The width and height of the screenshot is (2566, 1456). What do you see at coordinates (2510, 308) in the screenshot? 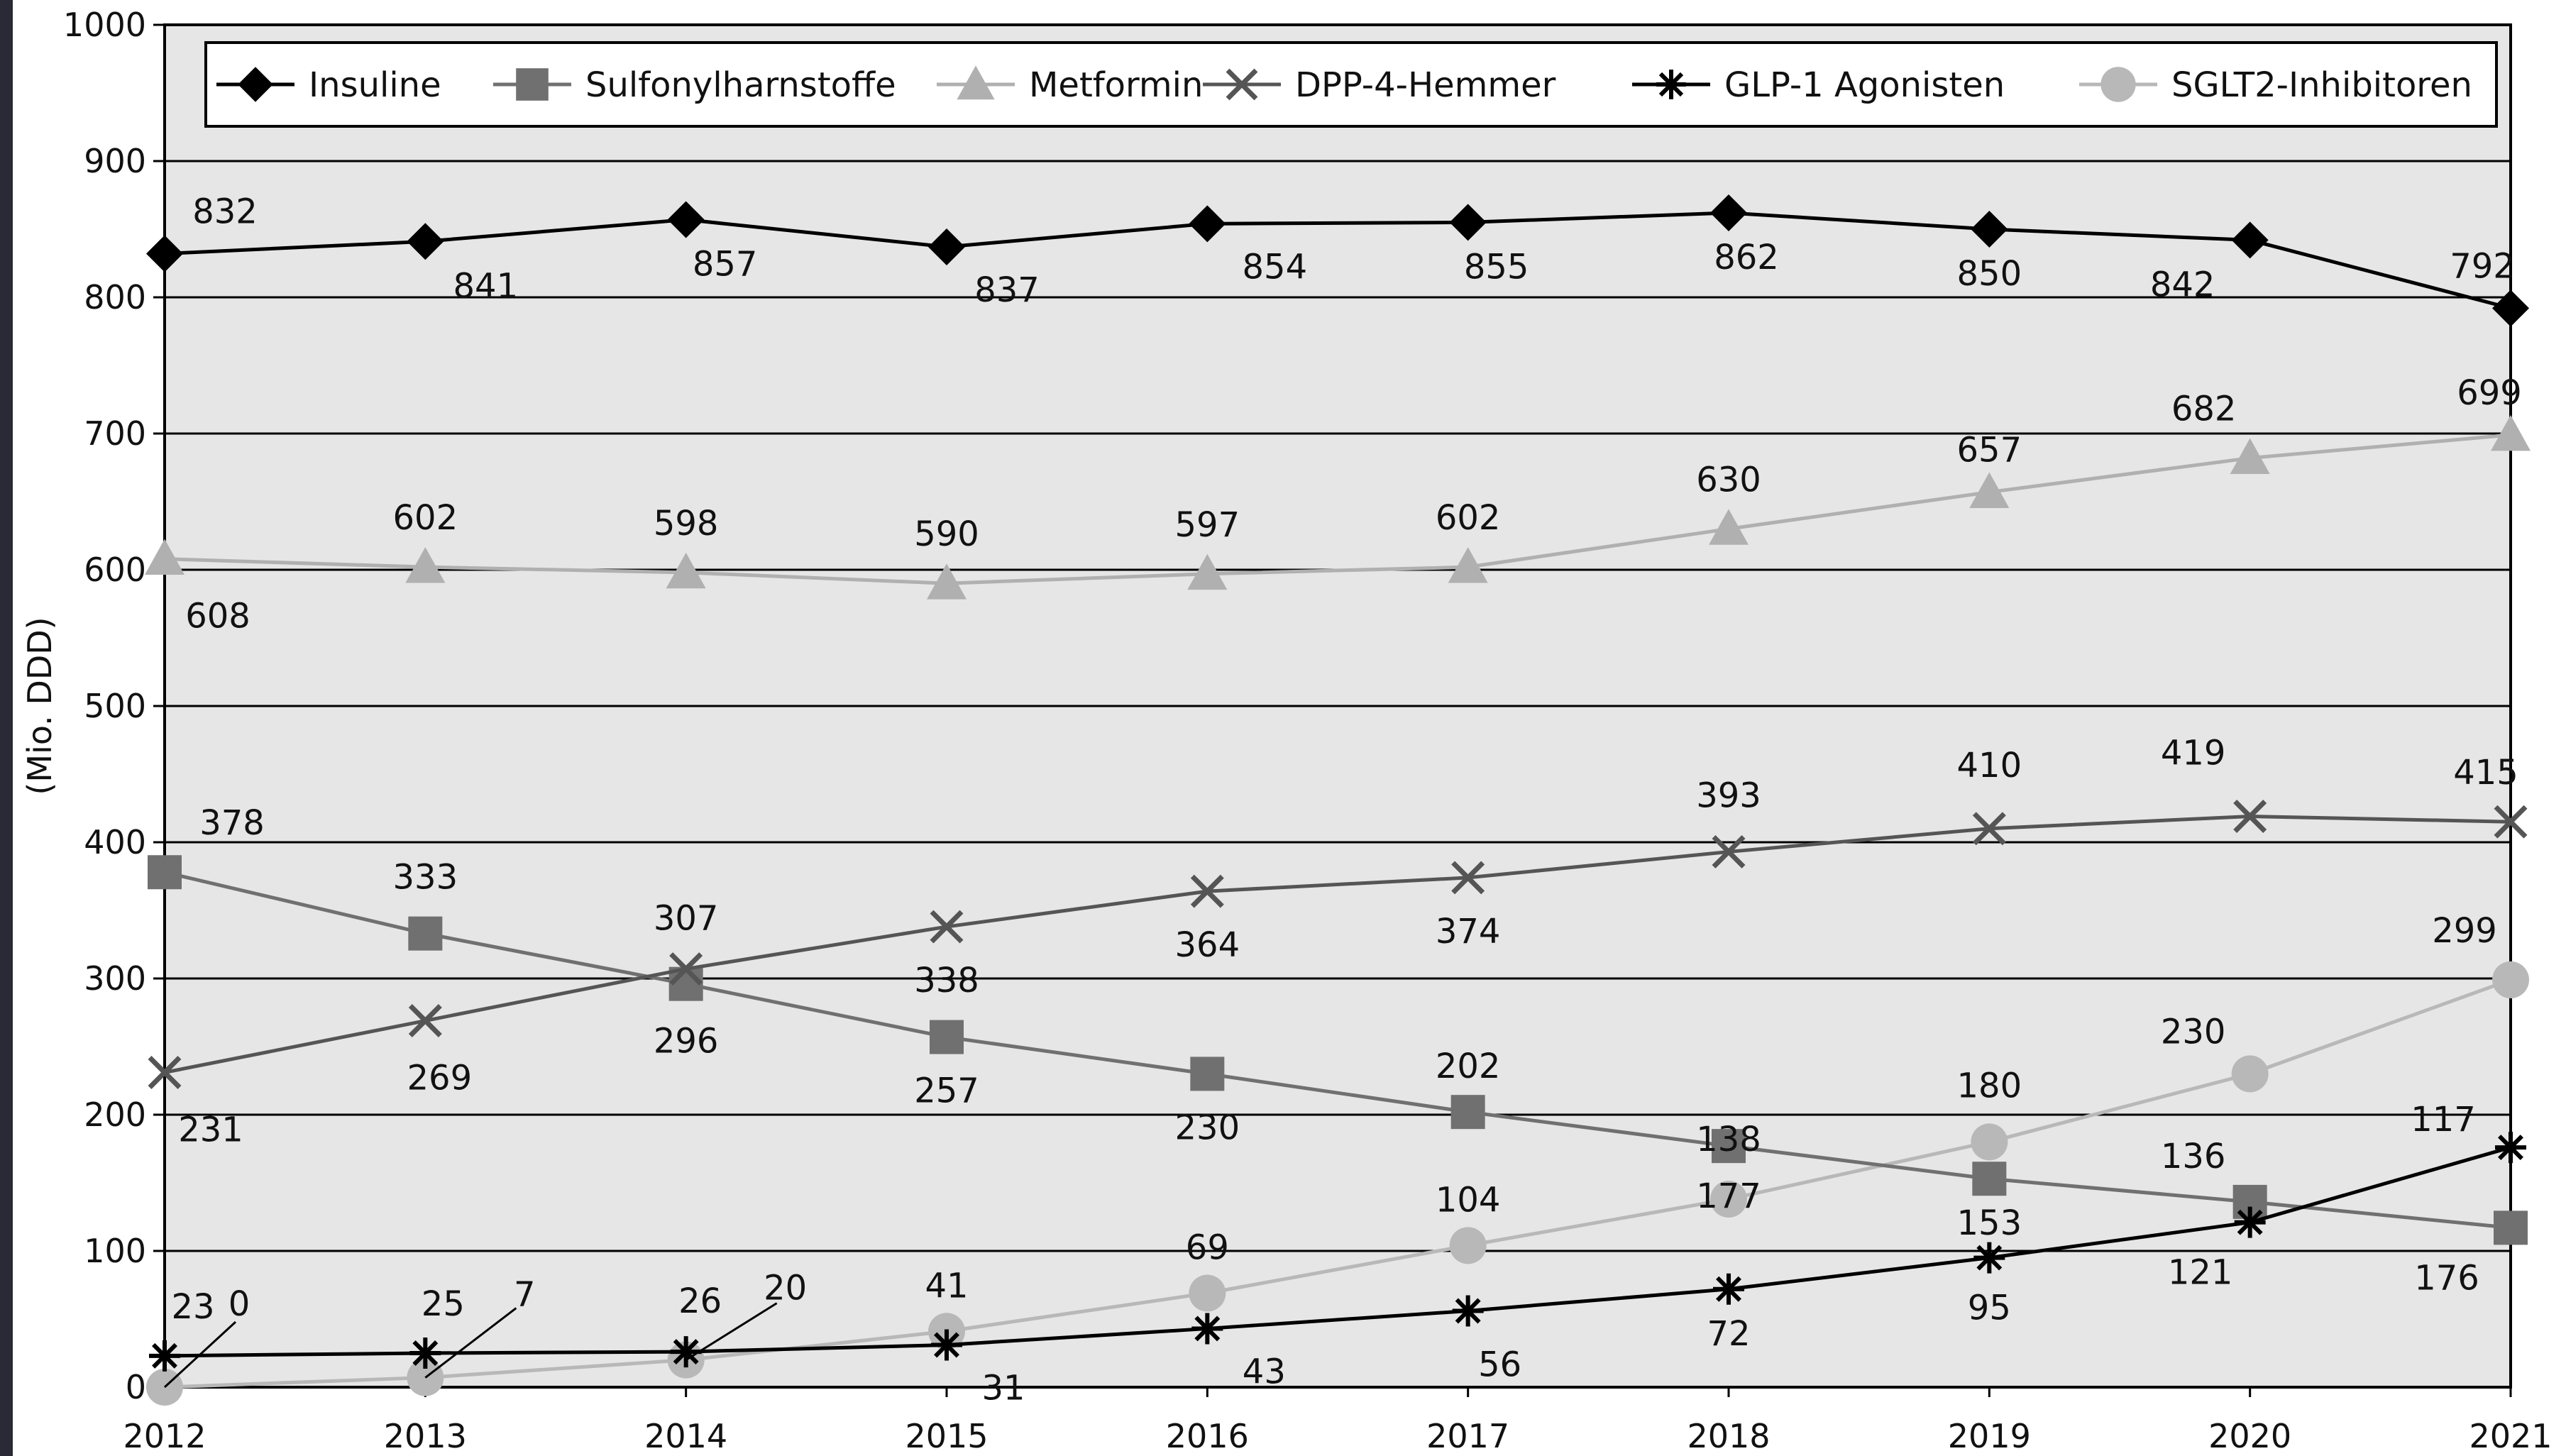
I see `point-Insuline-2021` at bounding box center [2510, 308].